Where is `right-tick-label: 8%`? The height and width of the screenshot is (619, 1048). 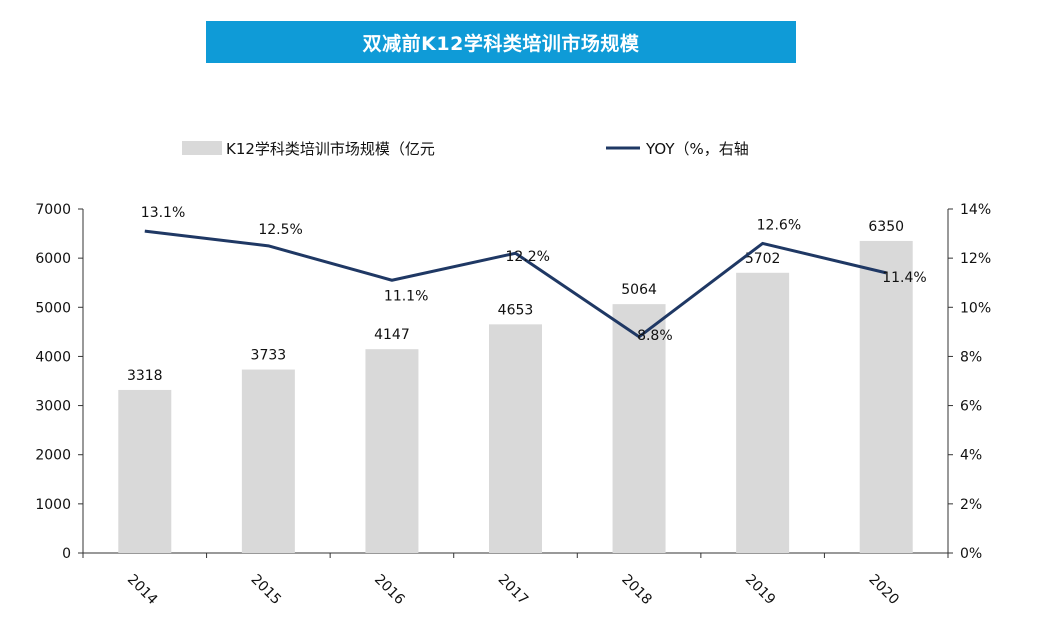
right-tick-label: 8% is located at coordinates (971, 357).